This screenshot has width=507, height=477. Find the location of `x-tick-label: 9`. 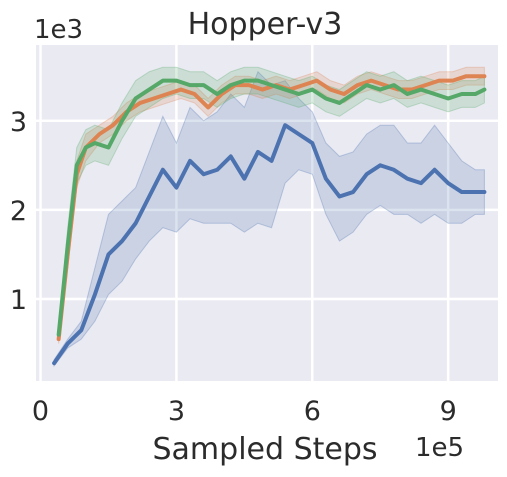

x-tick-label: 9 is located at coordinates (448, 411).